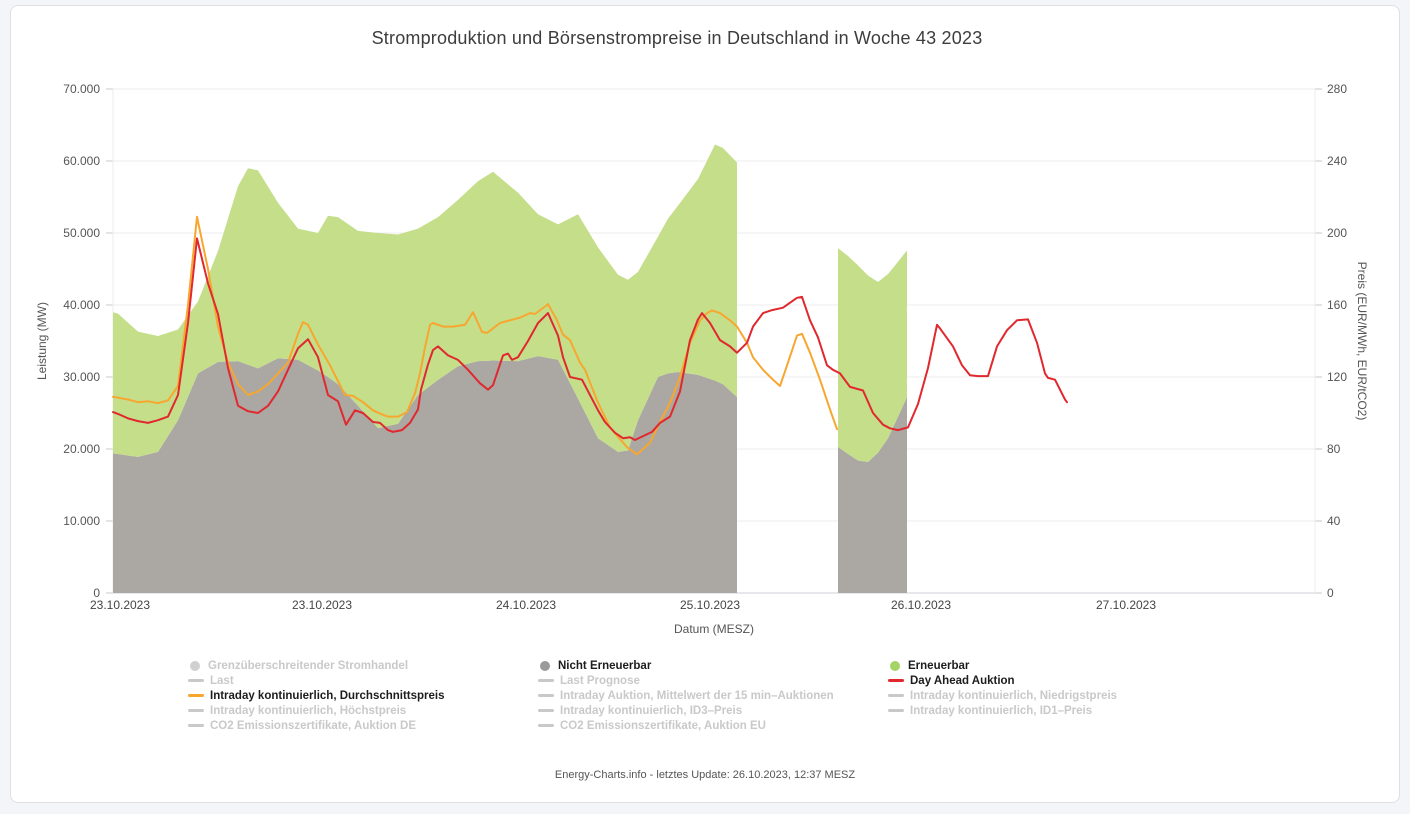  What do you see at coordinates (962, 680) in the screenshot?
I see `legend-label: Day Ahead Auktion` at bounding box center [962, 680].